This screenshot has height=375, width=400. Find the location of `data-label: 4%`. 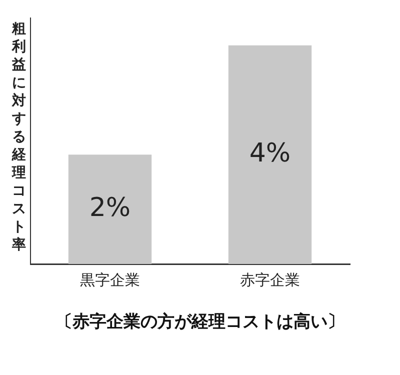

data-label: 4% is located at coordinates (270, 153).